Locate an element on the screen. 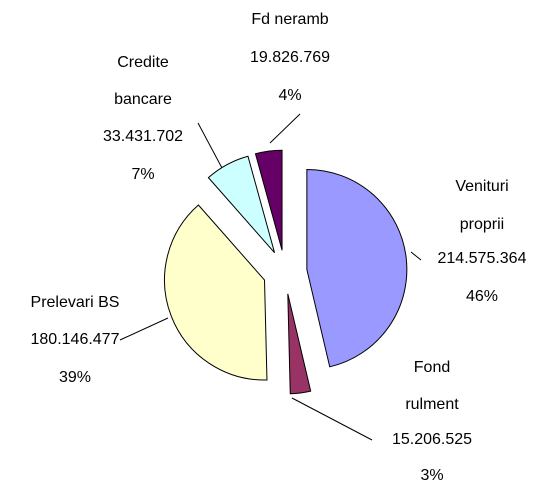 The width and height of the screenshot is (542, 485). slice-label: bancare is located at coordinates (143, 99).